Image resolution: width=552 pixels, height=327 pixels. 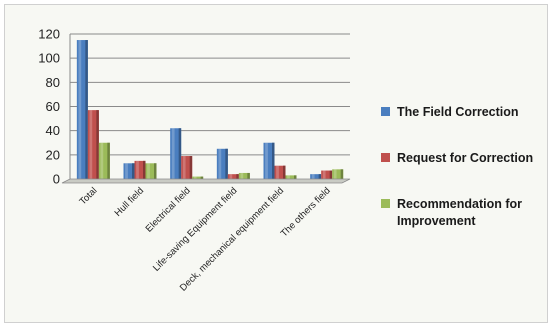 I want to click on y-tick-label: 100, so click(x=49, y=58).